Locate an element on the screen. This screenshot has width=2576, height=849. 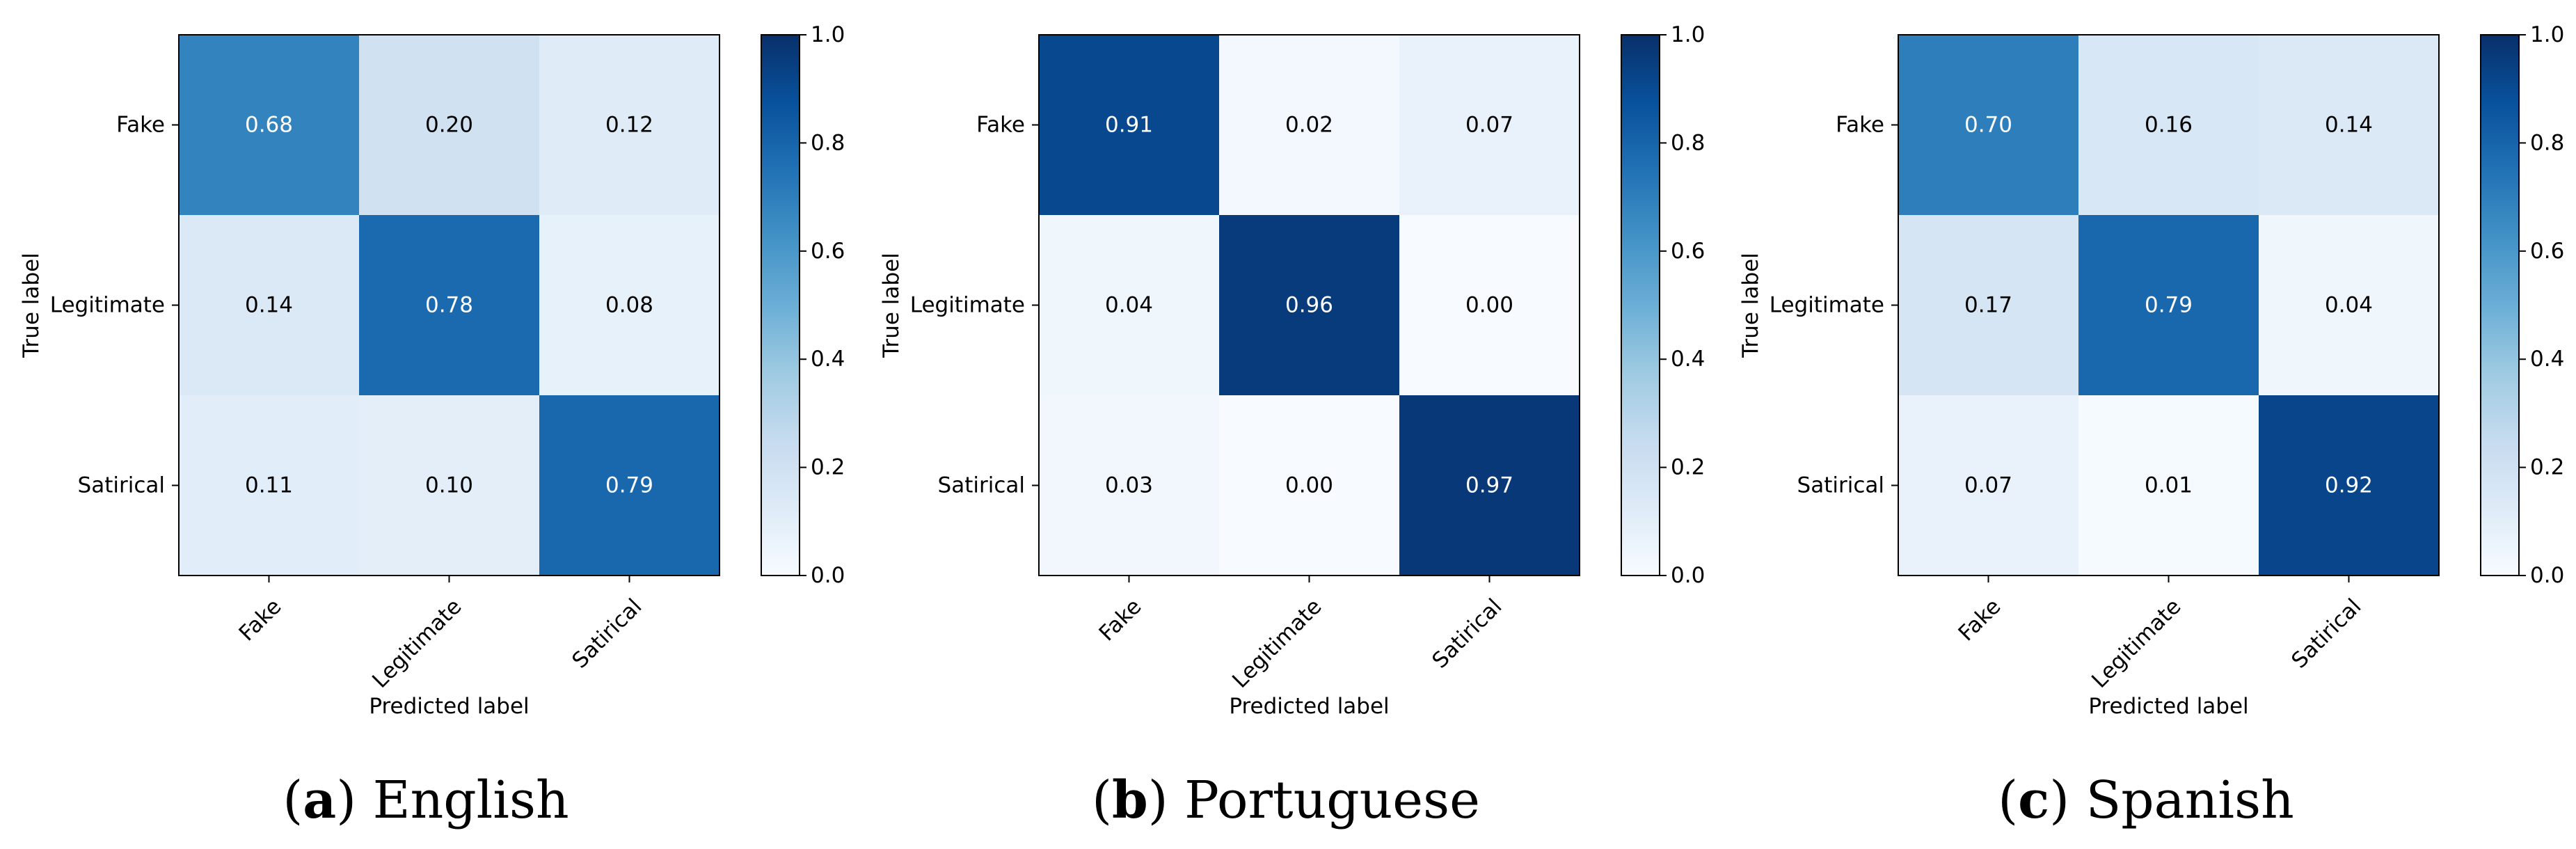
caption-letter: a is located at coordinates (319, 800).